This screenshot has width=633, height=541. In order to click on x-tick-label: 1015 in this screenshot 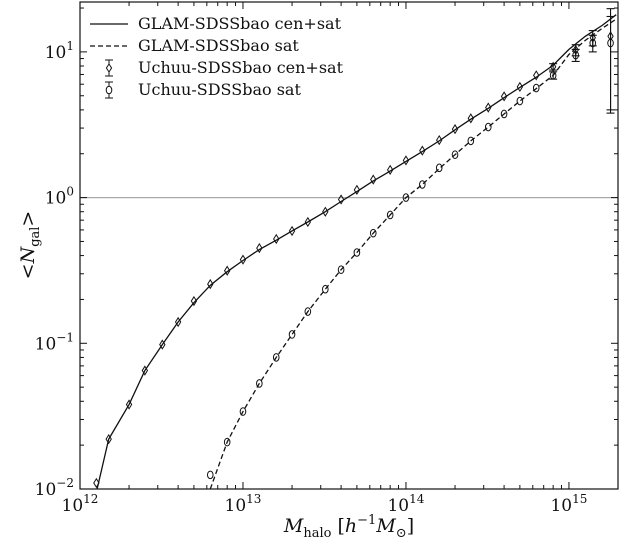, I will do `click(568, 504)`.